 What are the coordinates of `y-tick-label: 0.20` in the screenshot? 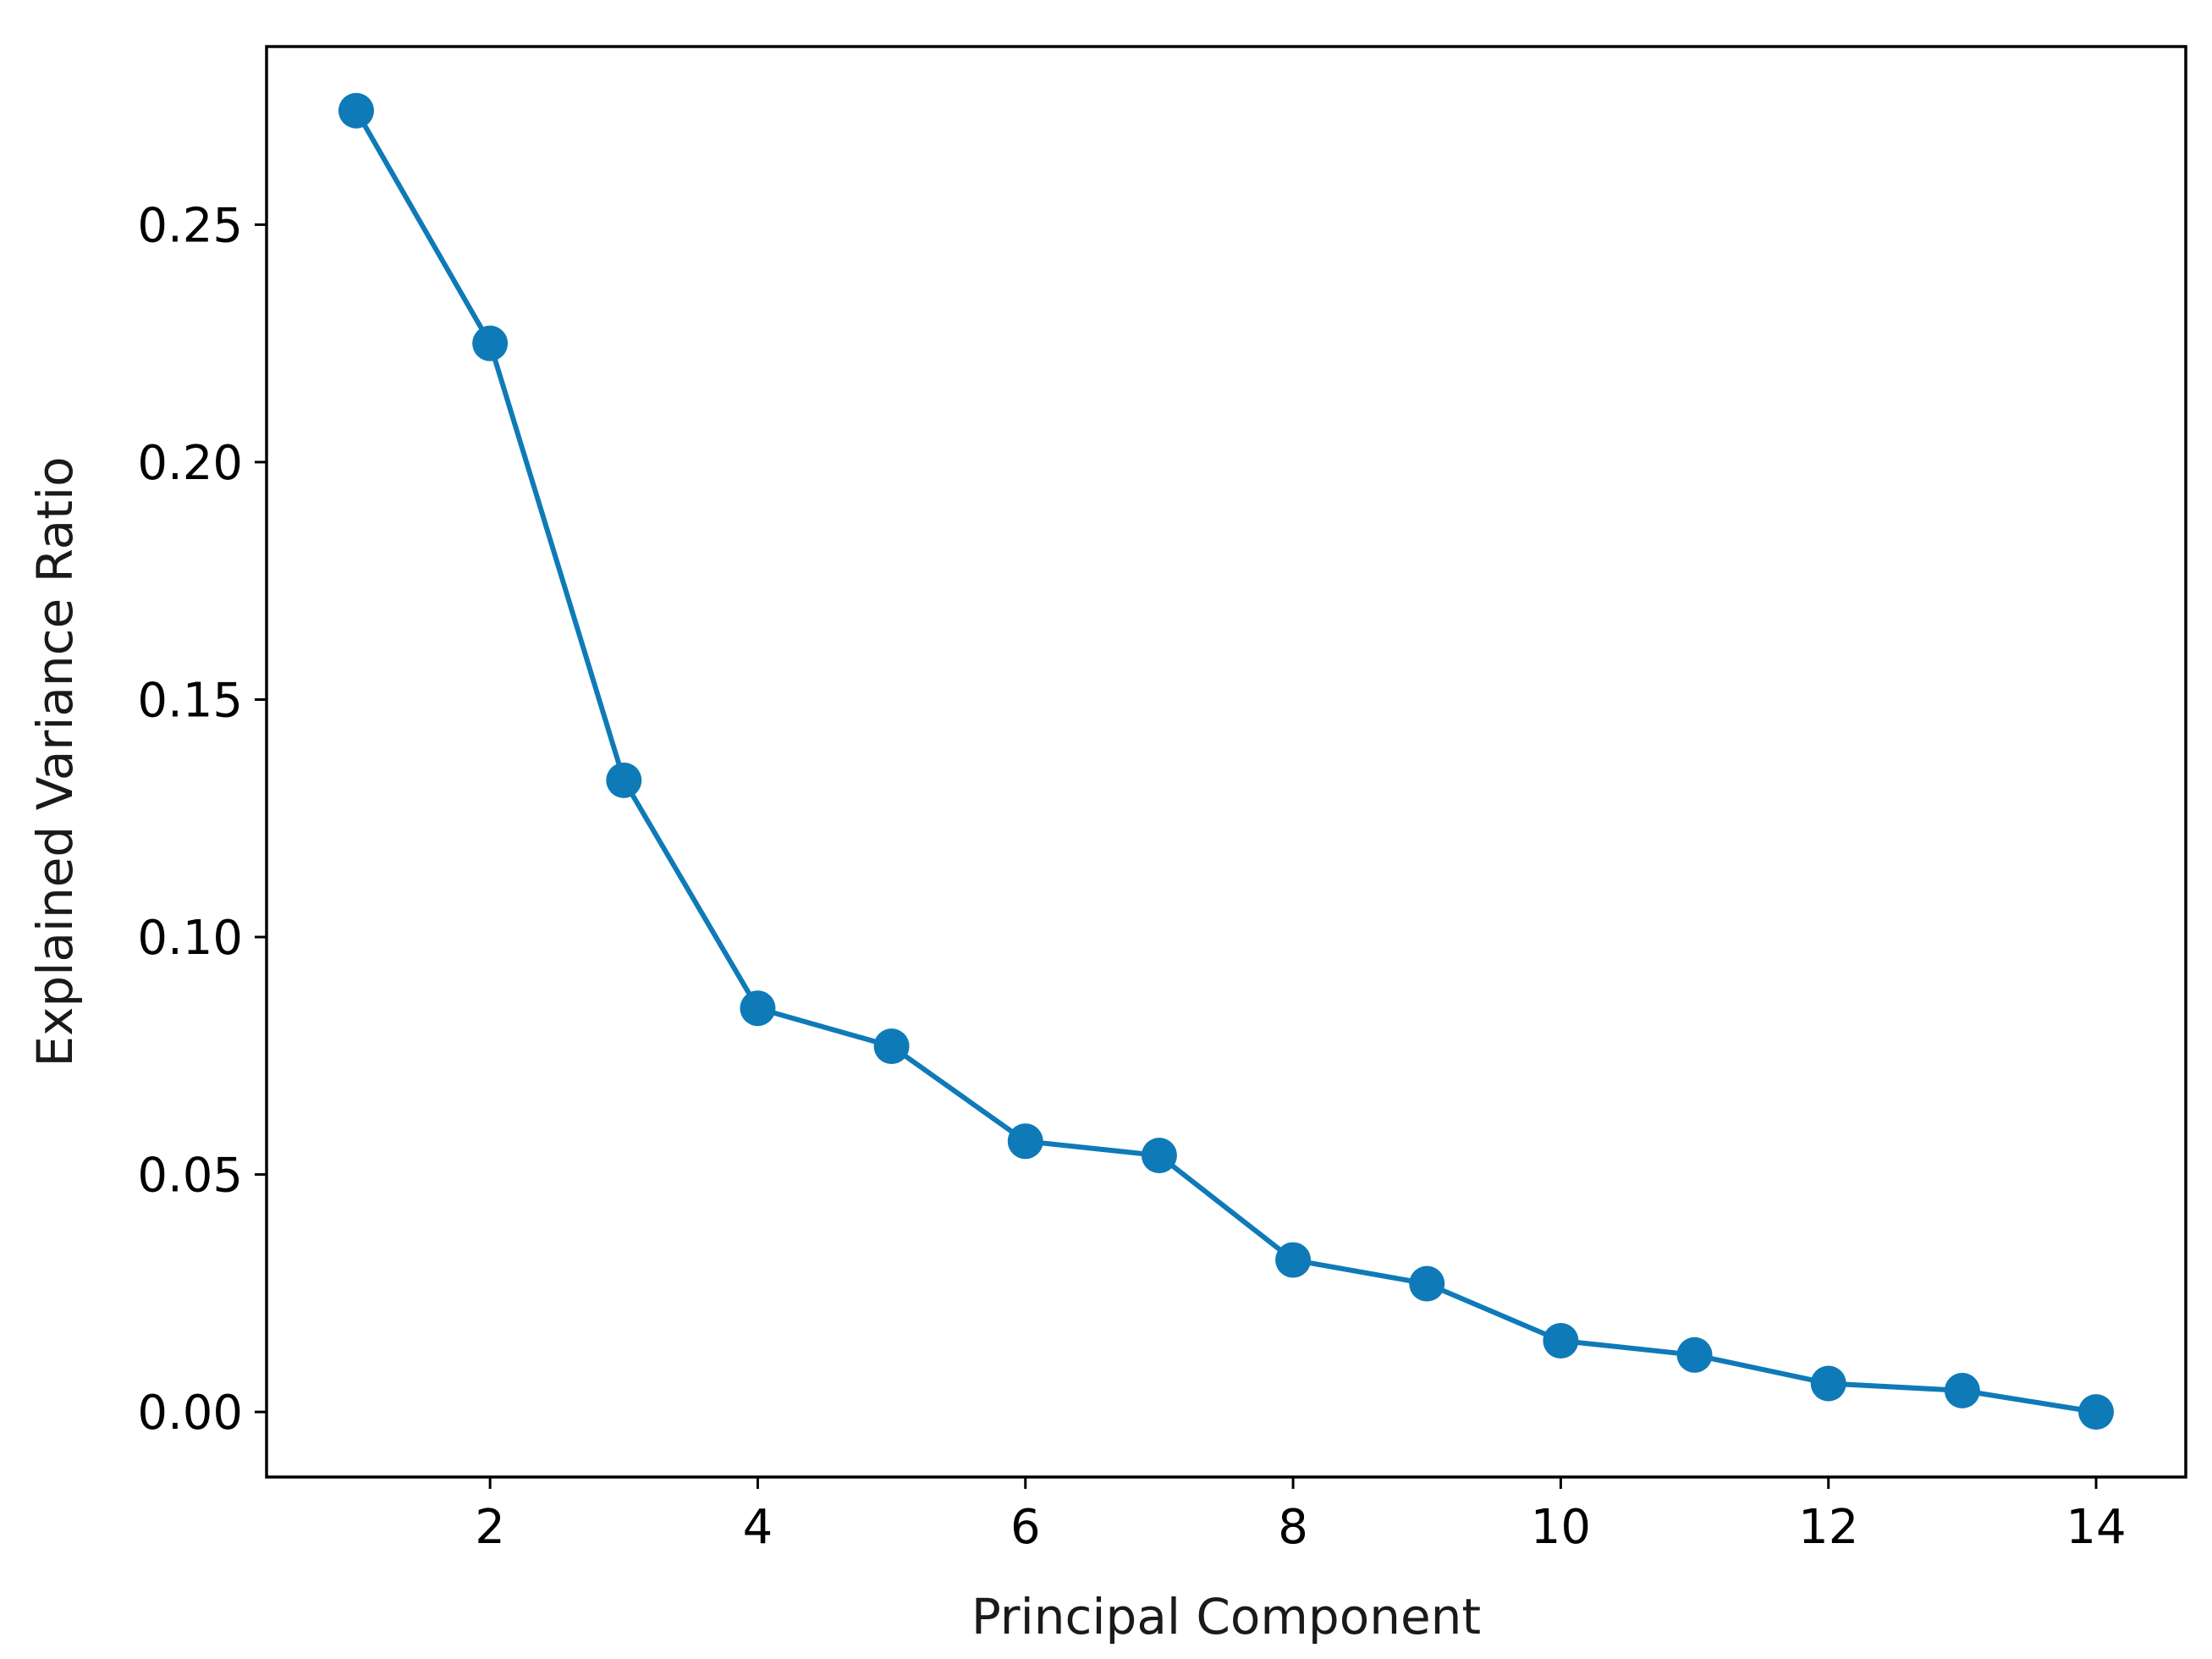 It's located at (190, 464).